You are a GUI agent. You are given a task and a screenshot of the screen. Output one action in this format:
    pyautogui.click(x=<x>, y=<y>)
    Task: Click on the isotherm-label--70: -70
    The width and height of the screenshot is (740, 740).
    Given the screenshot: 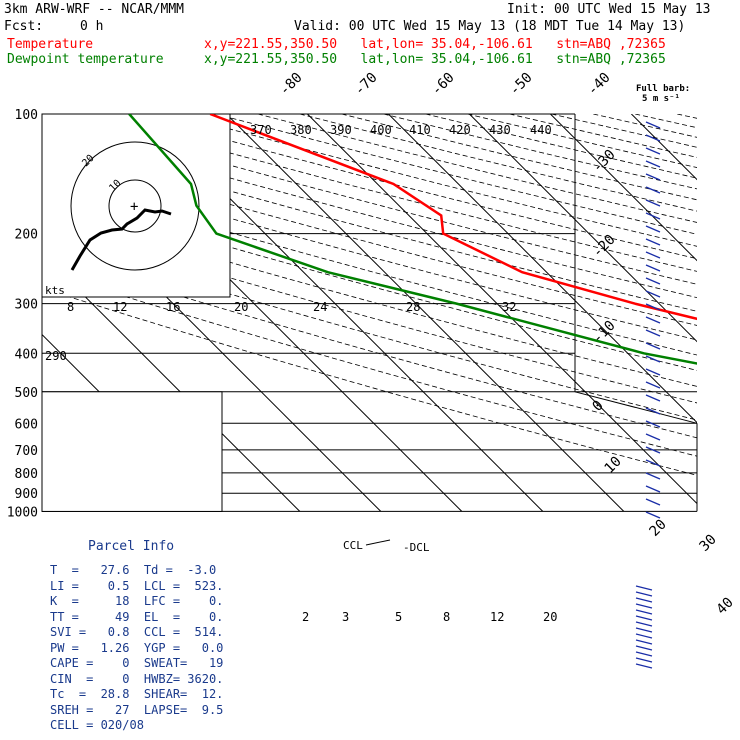 What is the action you would take?
    pyautogui.click(x=366, y=84)
    